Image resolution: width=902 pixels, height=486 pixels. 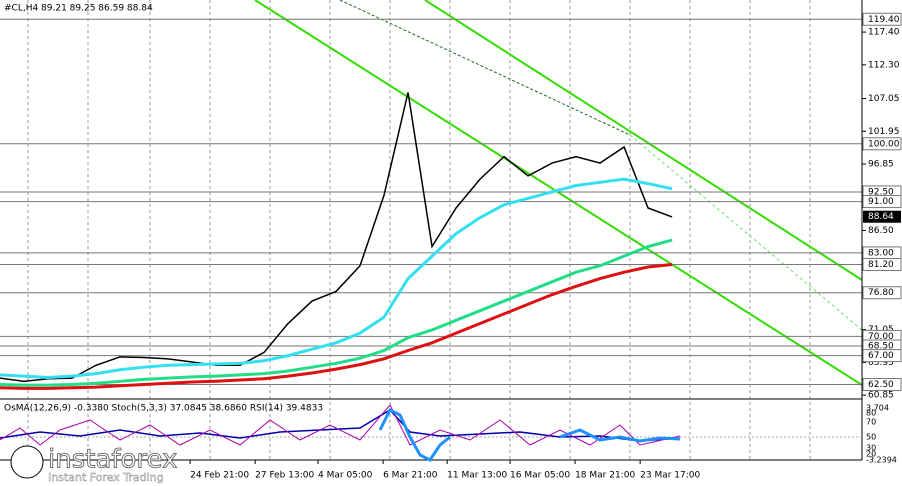 What do you see at coordinates (881, 337) in the screenshot?
I see `level-label: 70.00` at bounding box center [881, 337].